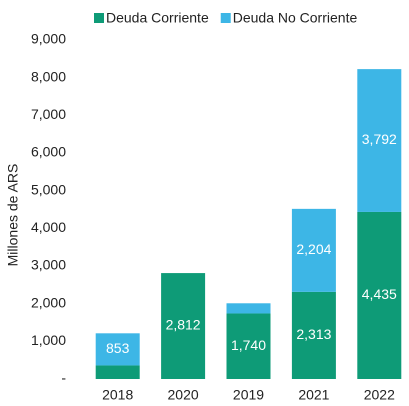  Describe the element at coordinates (48, 340) in the screenshot. I see `y-tick-label: 1,000` at that location.